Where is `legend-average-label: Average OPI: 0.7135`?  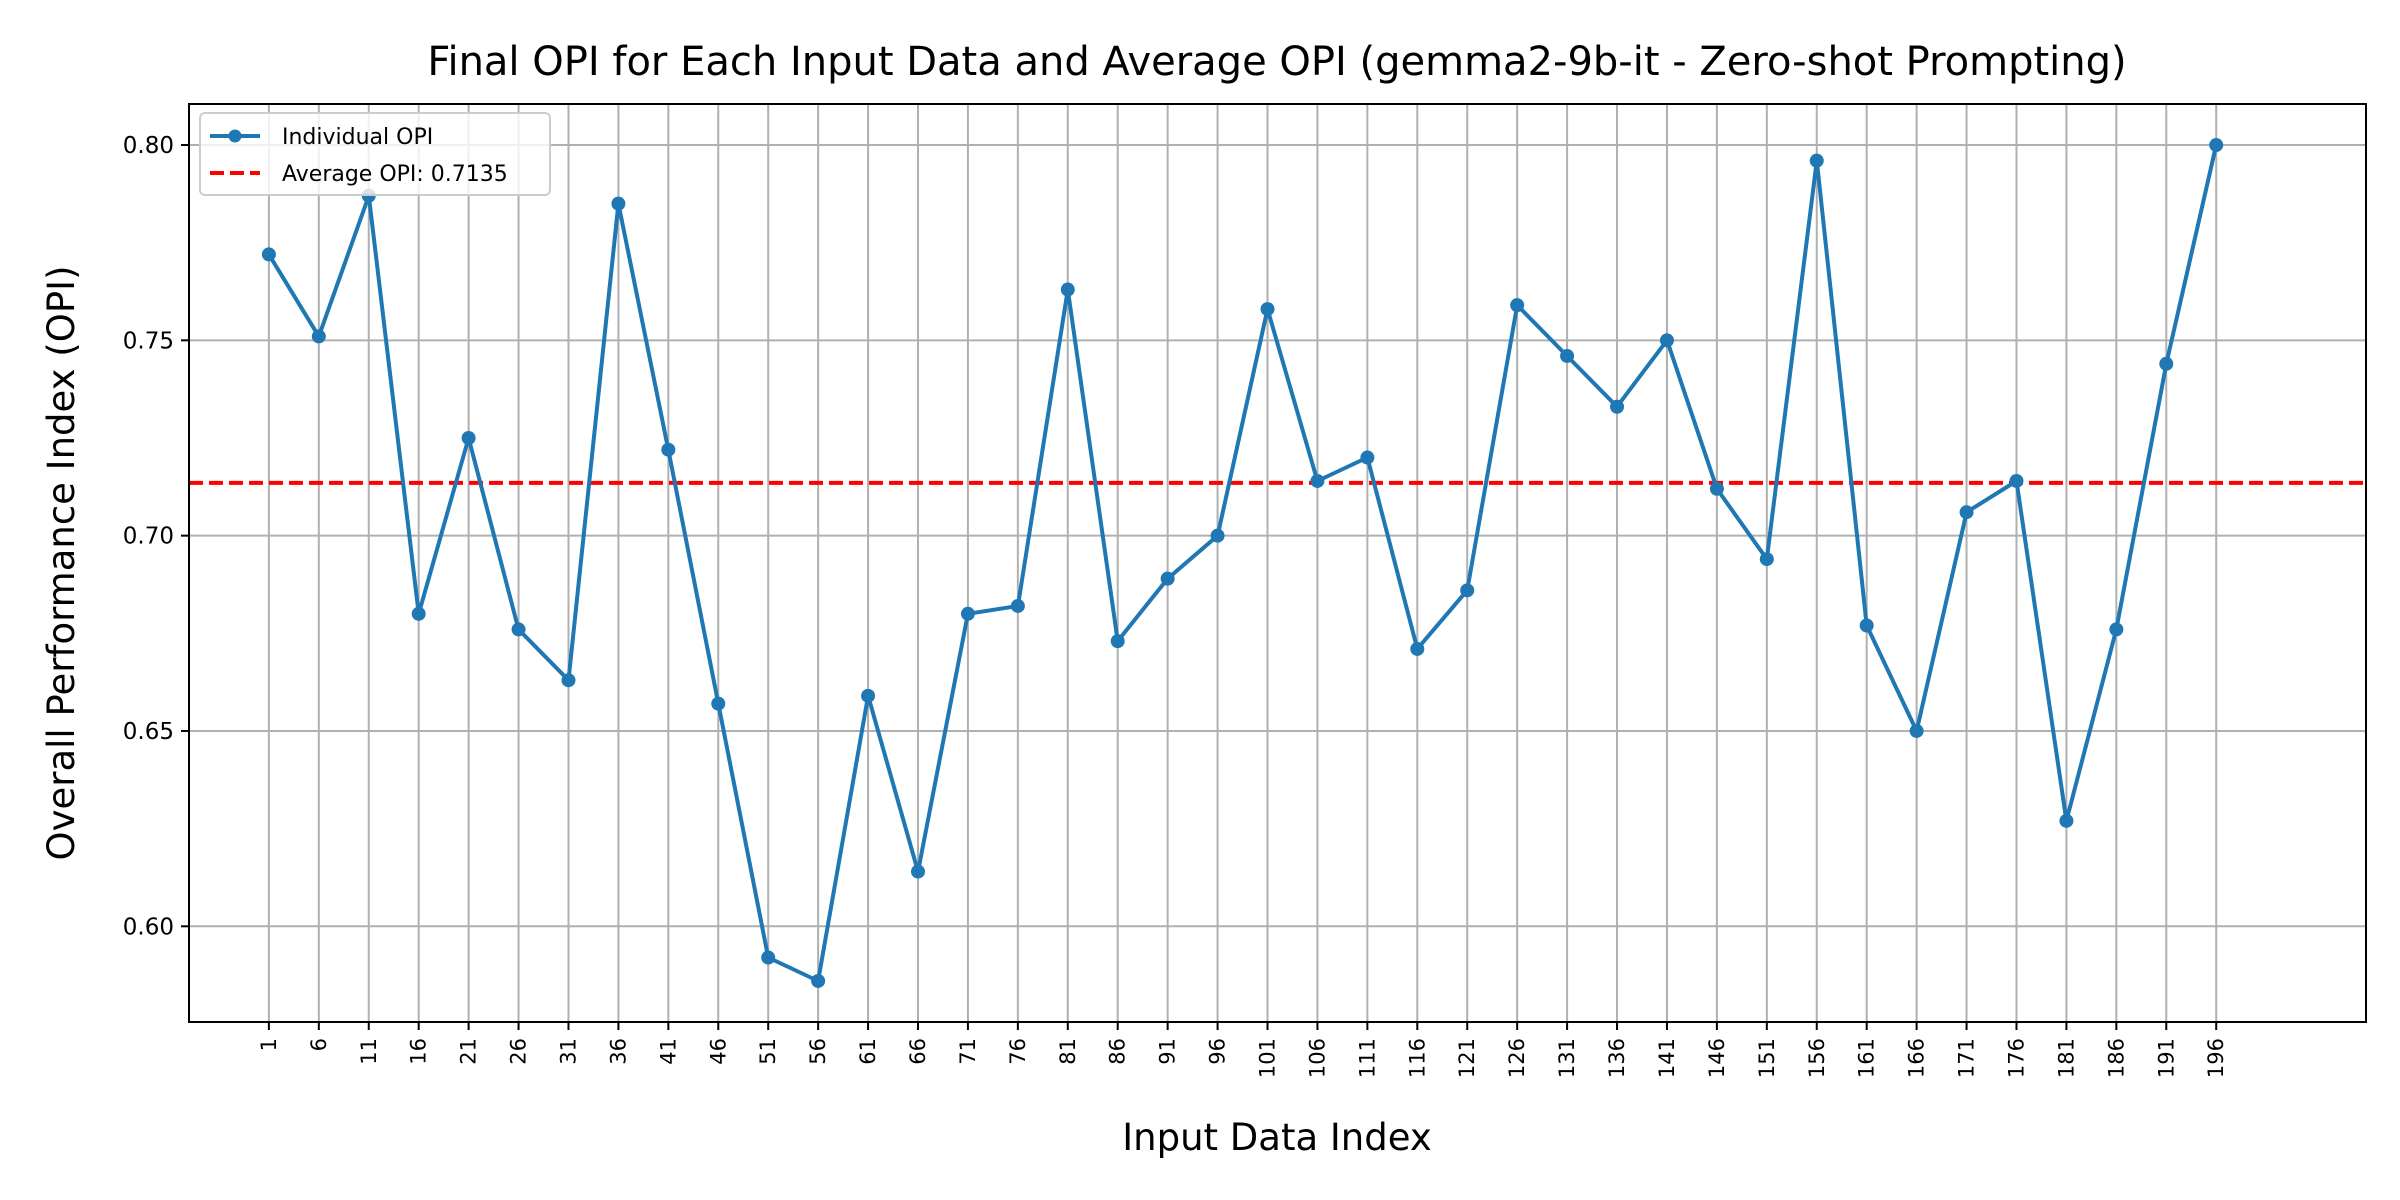
legend-average-label: Average OPI: 0.7135 is located at coordinates (395, 174).